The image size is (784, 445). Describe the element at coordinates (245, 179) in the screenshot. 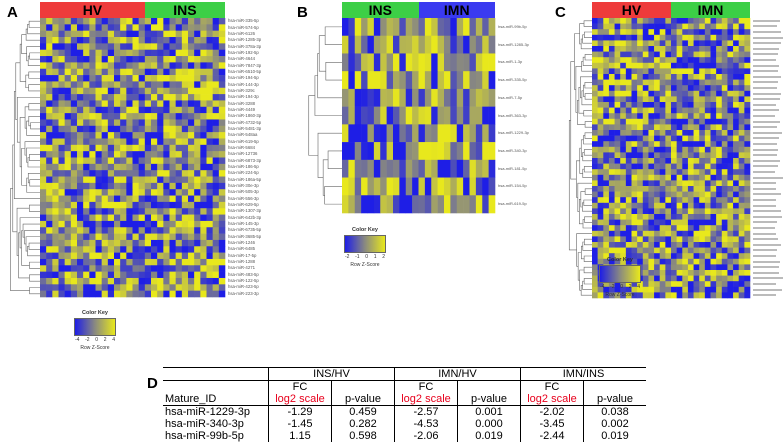

I see `row-label: hsa-miR-186a-5p` at that location.